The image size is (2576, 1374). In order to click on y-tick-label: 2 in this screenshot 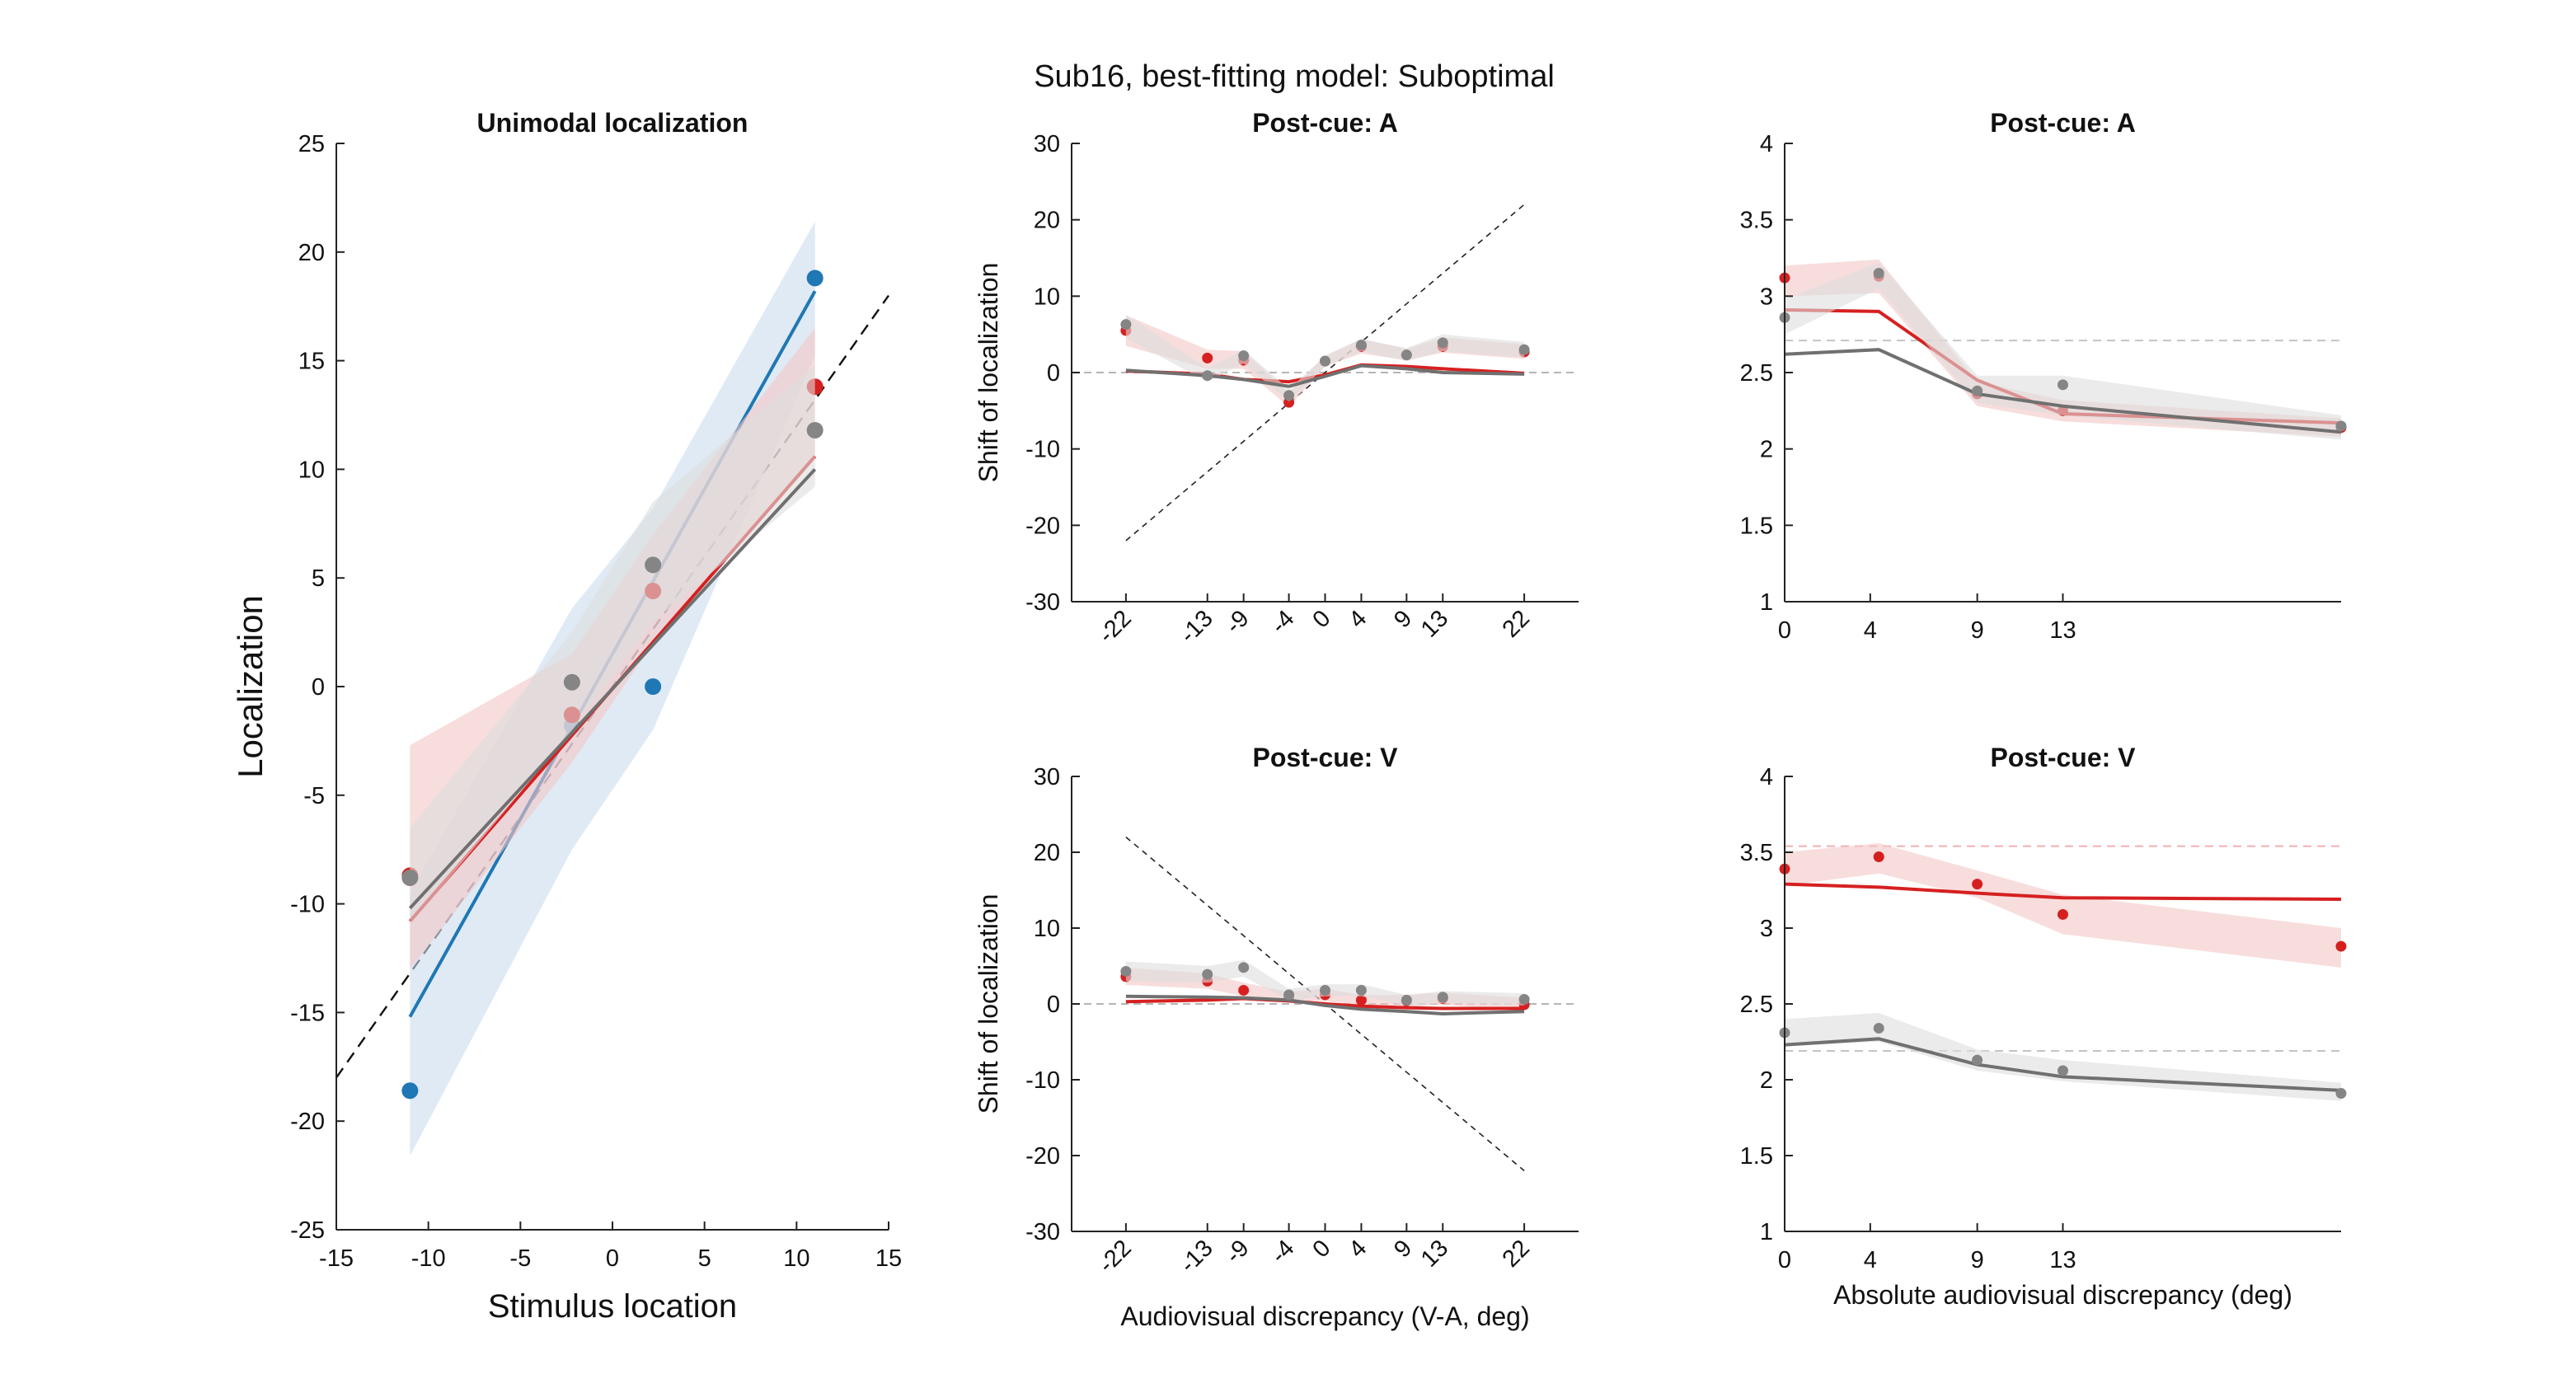, I will do `click(1767, 1080)`.